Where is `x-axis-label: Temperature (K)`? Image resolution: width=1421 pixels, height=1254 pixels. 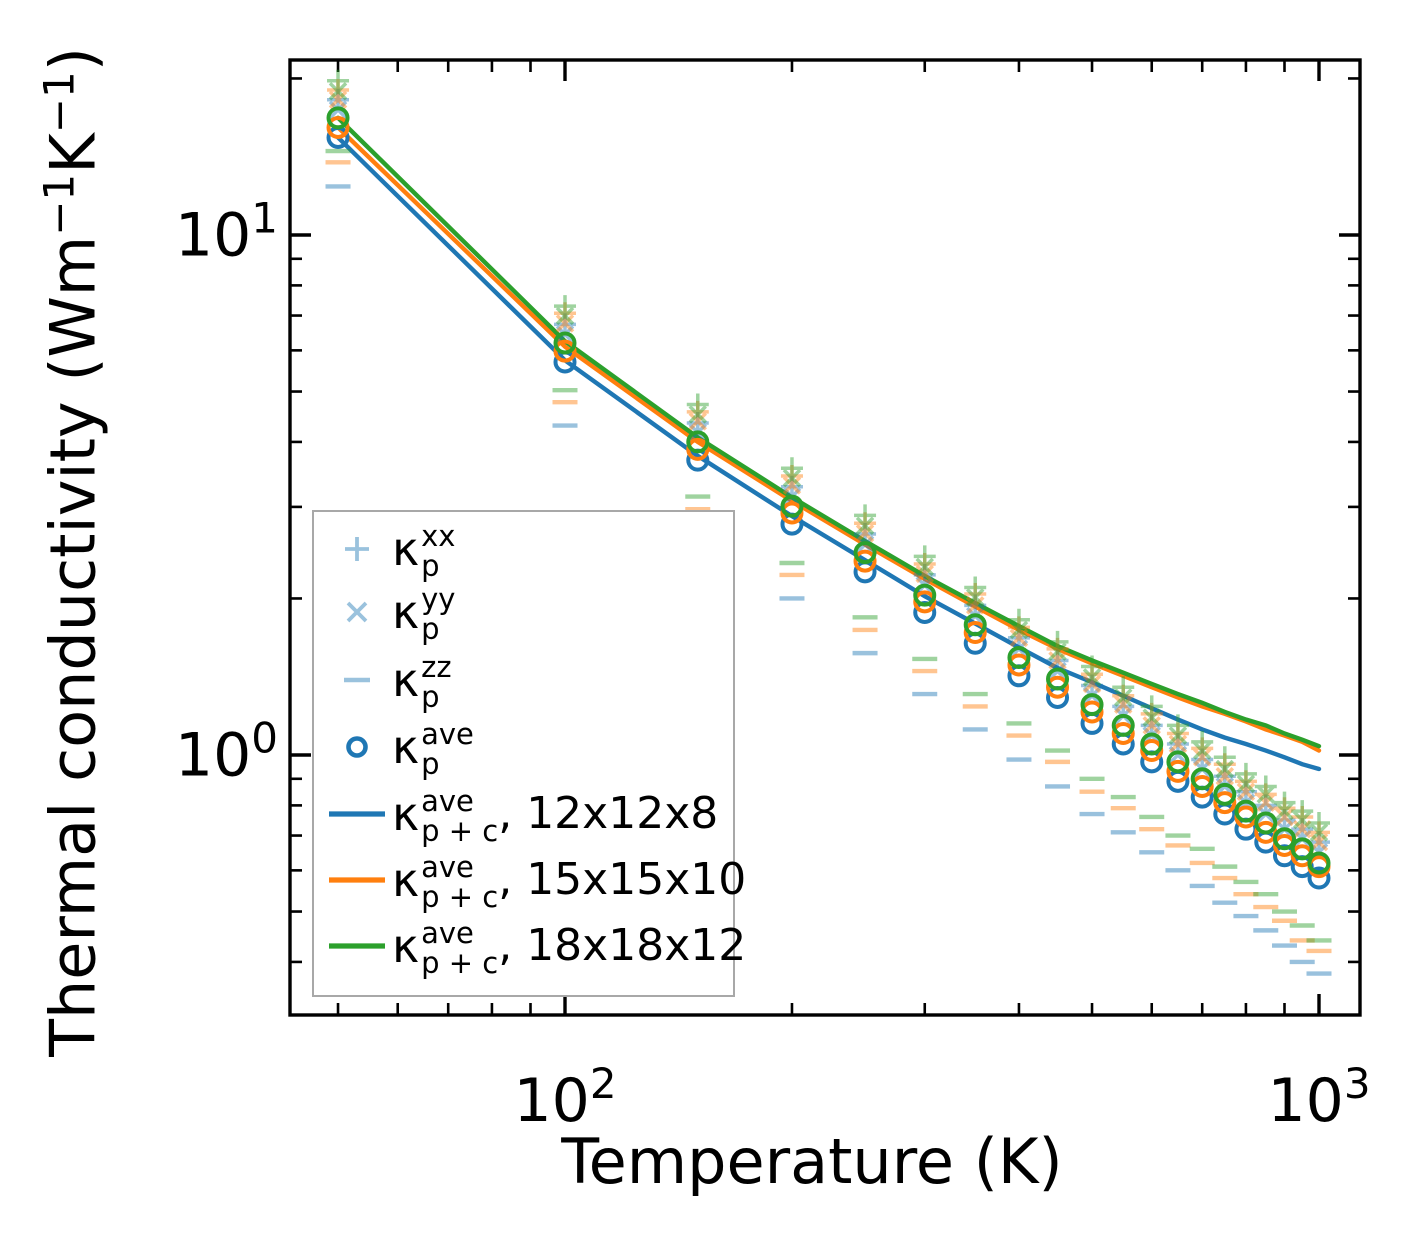 x-axis-label: Temperature (K) is located at coordinates (812, 1161).